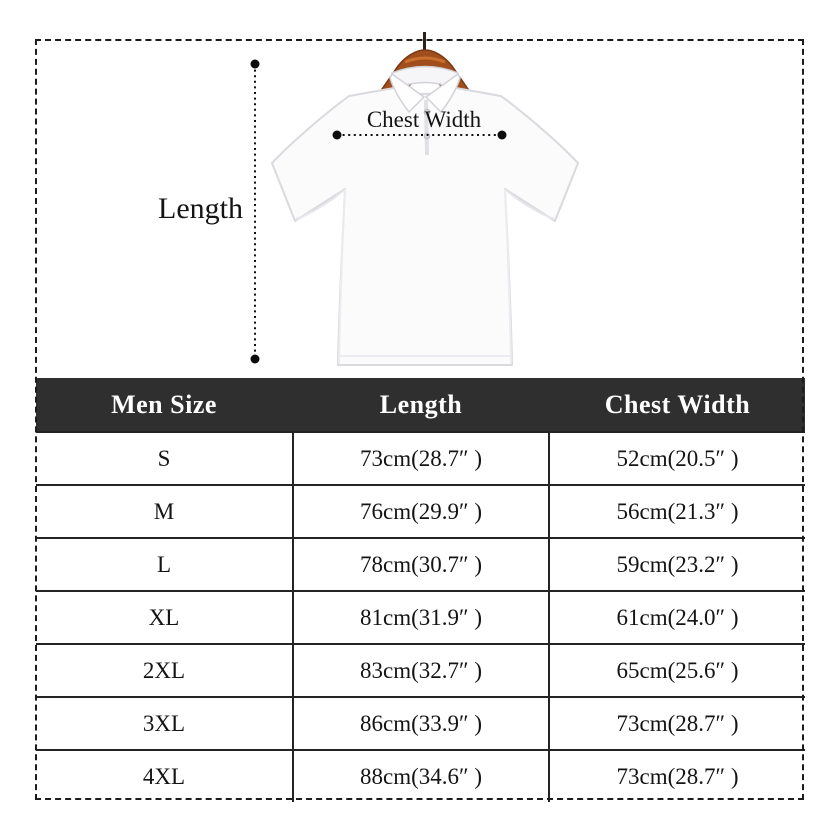 The width and height of the screenshot is (840, 840). What do you see at coordinates (164, 722) in the screenshot?
I see `size-cell: 3XL` at bounding box center [164, 722].